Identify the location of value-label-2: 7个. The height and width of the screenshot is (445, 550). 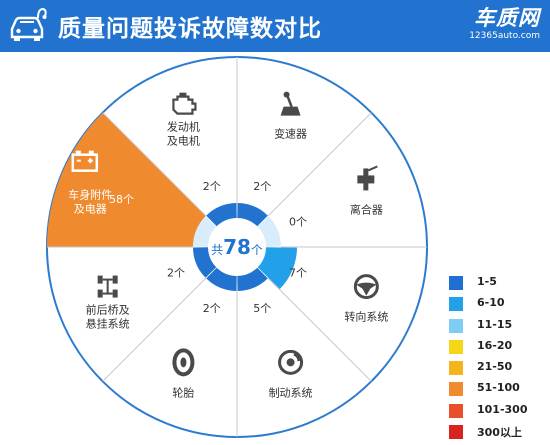
(298, 272).